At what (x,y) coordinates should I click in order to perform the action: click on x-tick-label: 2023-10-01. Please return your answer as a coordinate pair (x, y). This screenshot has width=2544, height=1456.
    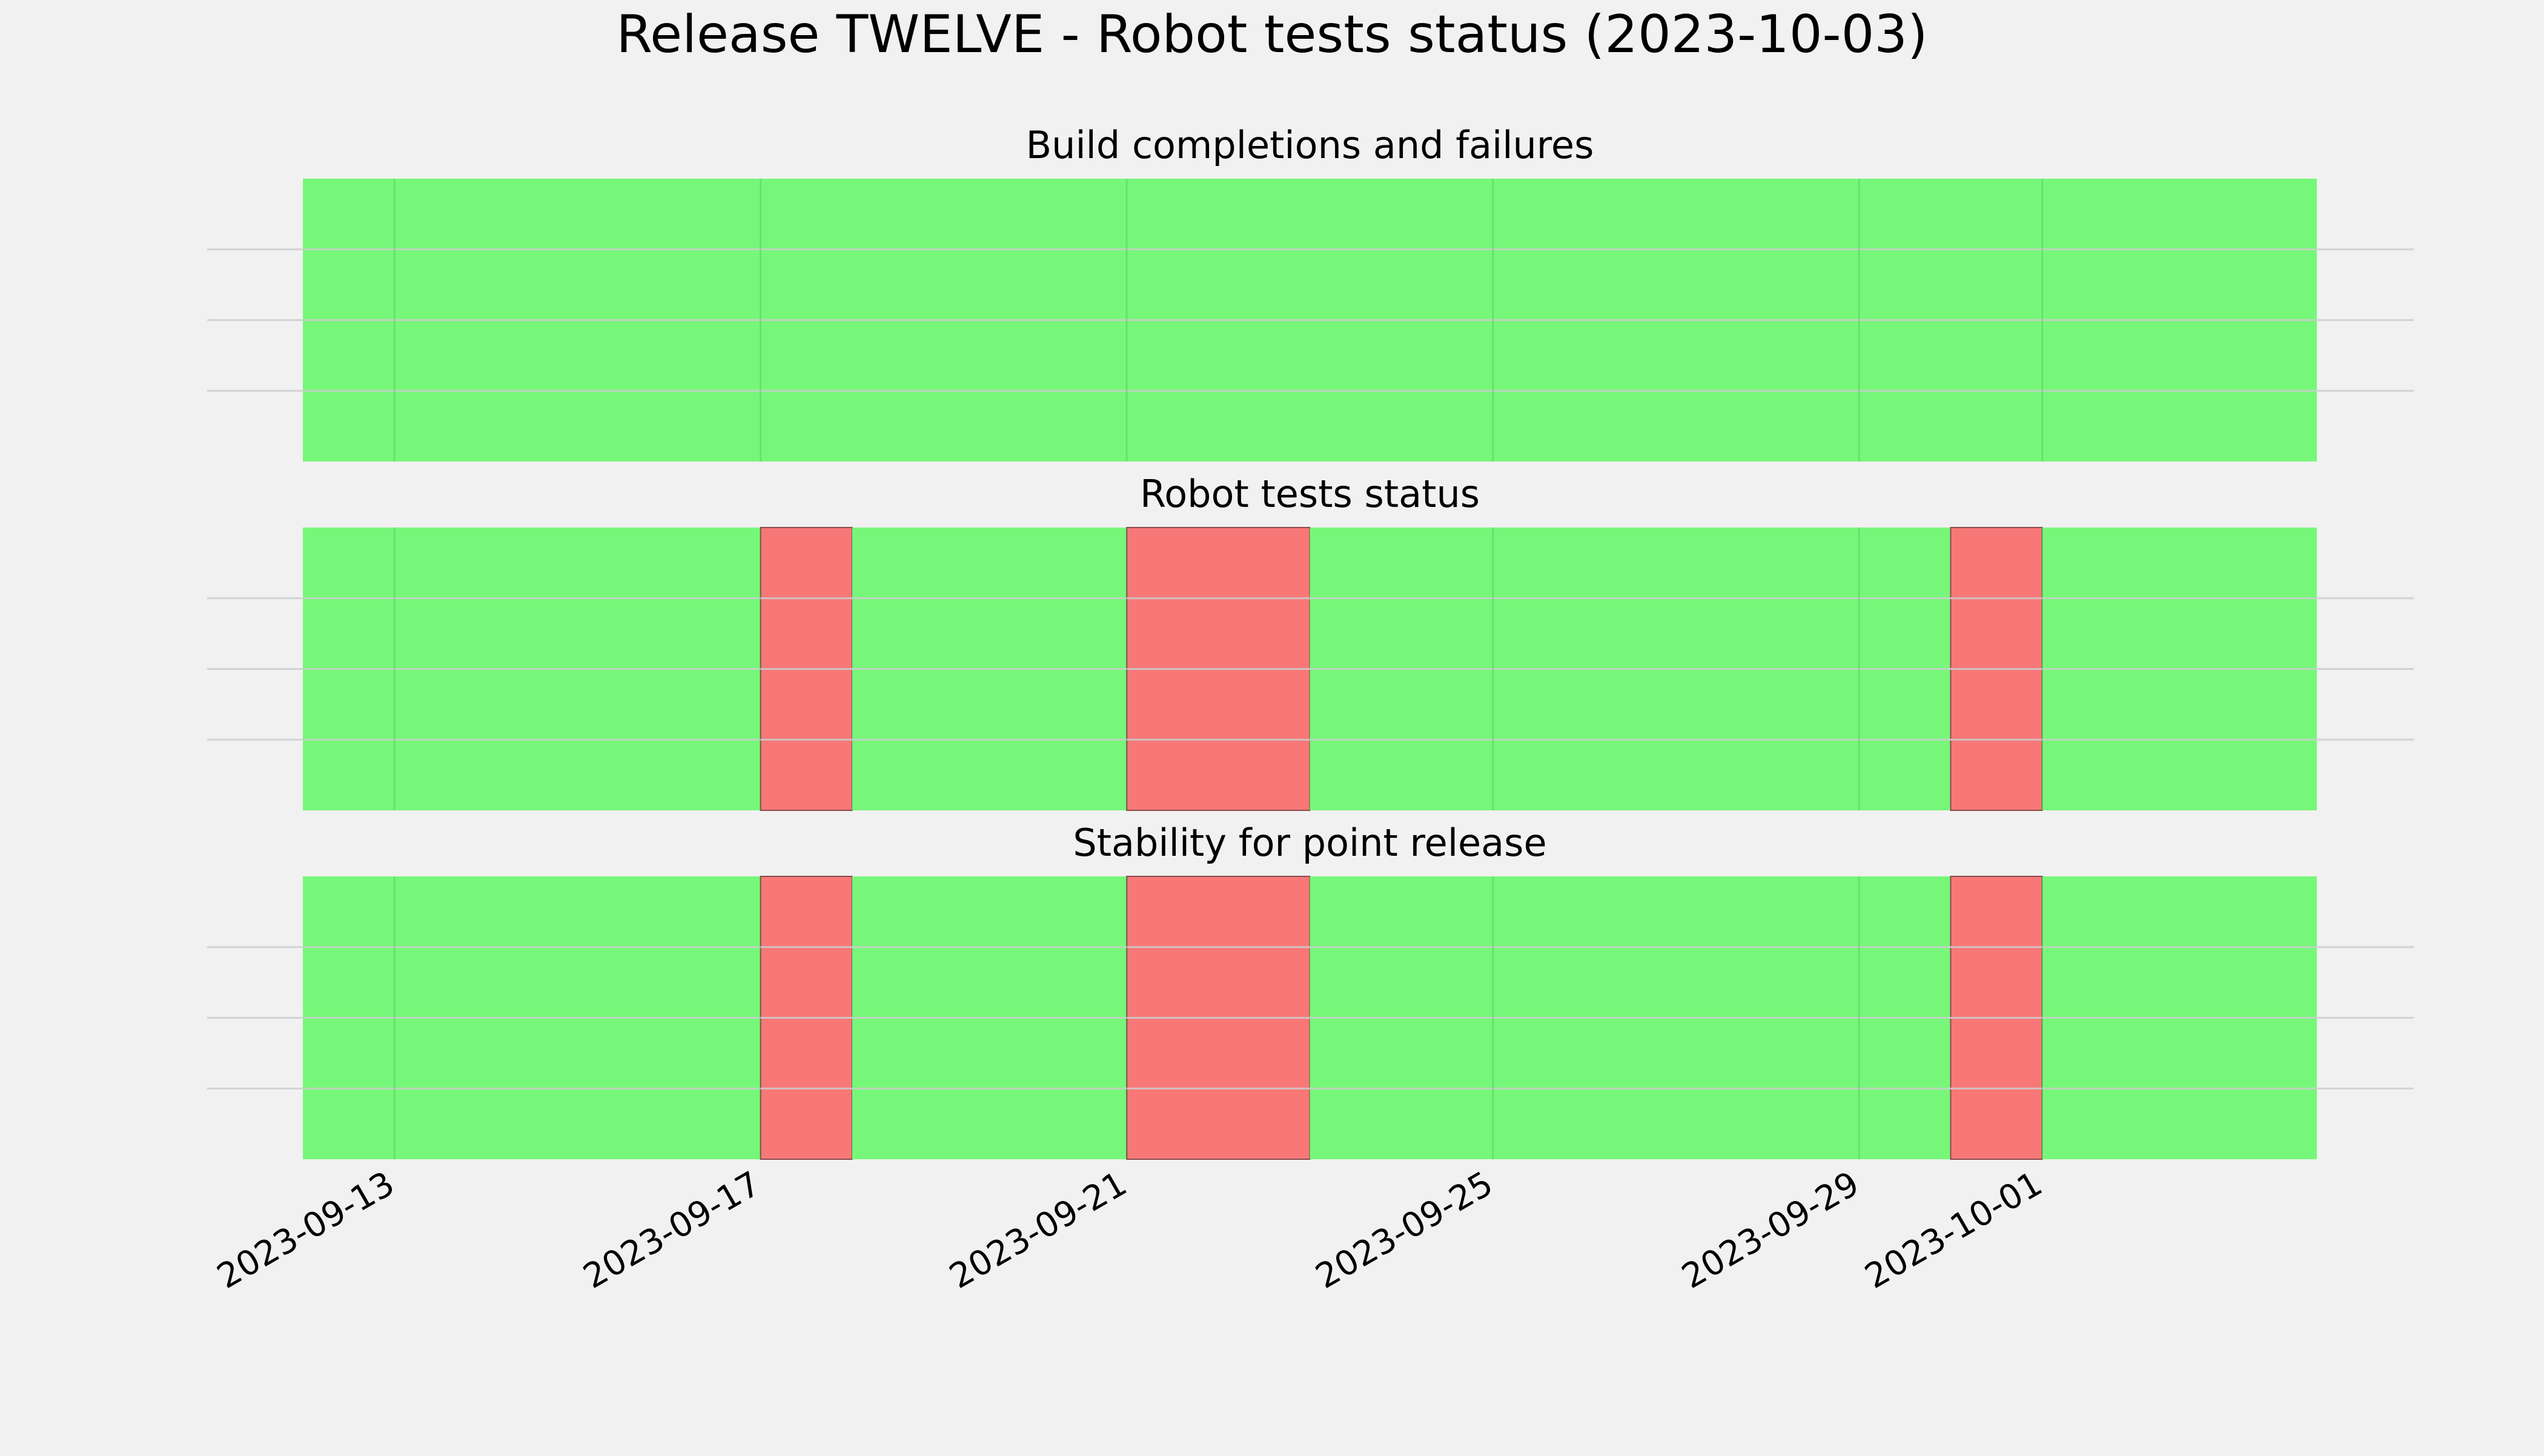
    Looking at the image, I should click on (1954, 1230).